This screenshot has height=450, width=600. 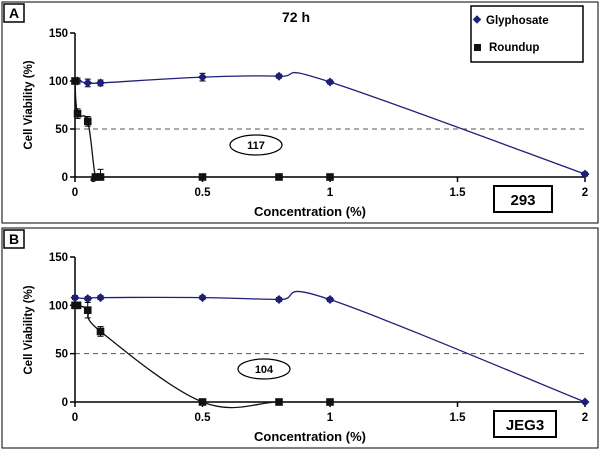 I want to click on cell-line-jeg3: JEG3, so click(x=525, y=425).